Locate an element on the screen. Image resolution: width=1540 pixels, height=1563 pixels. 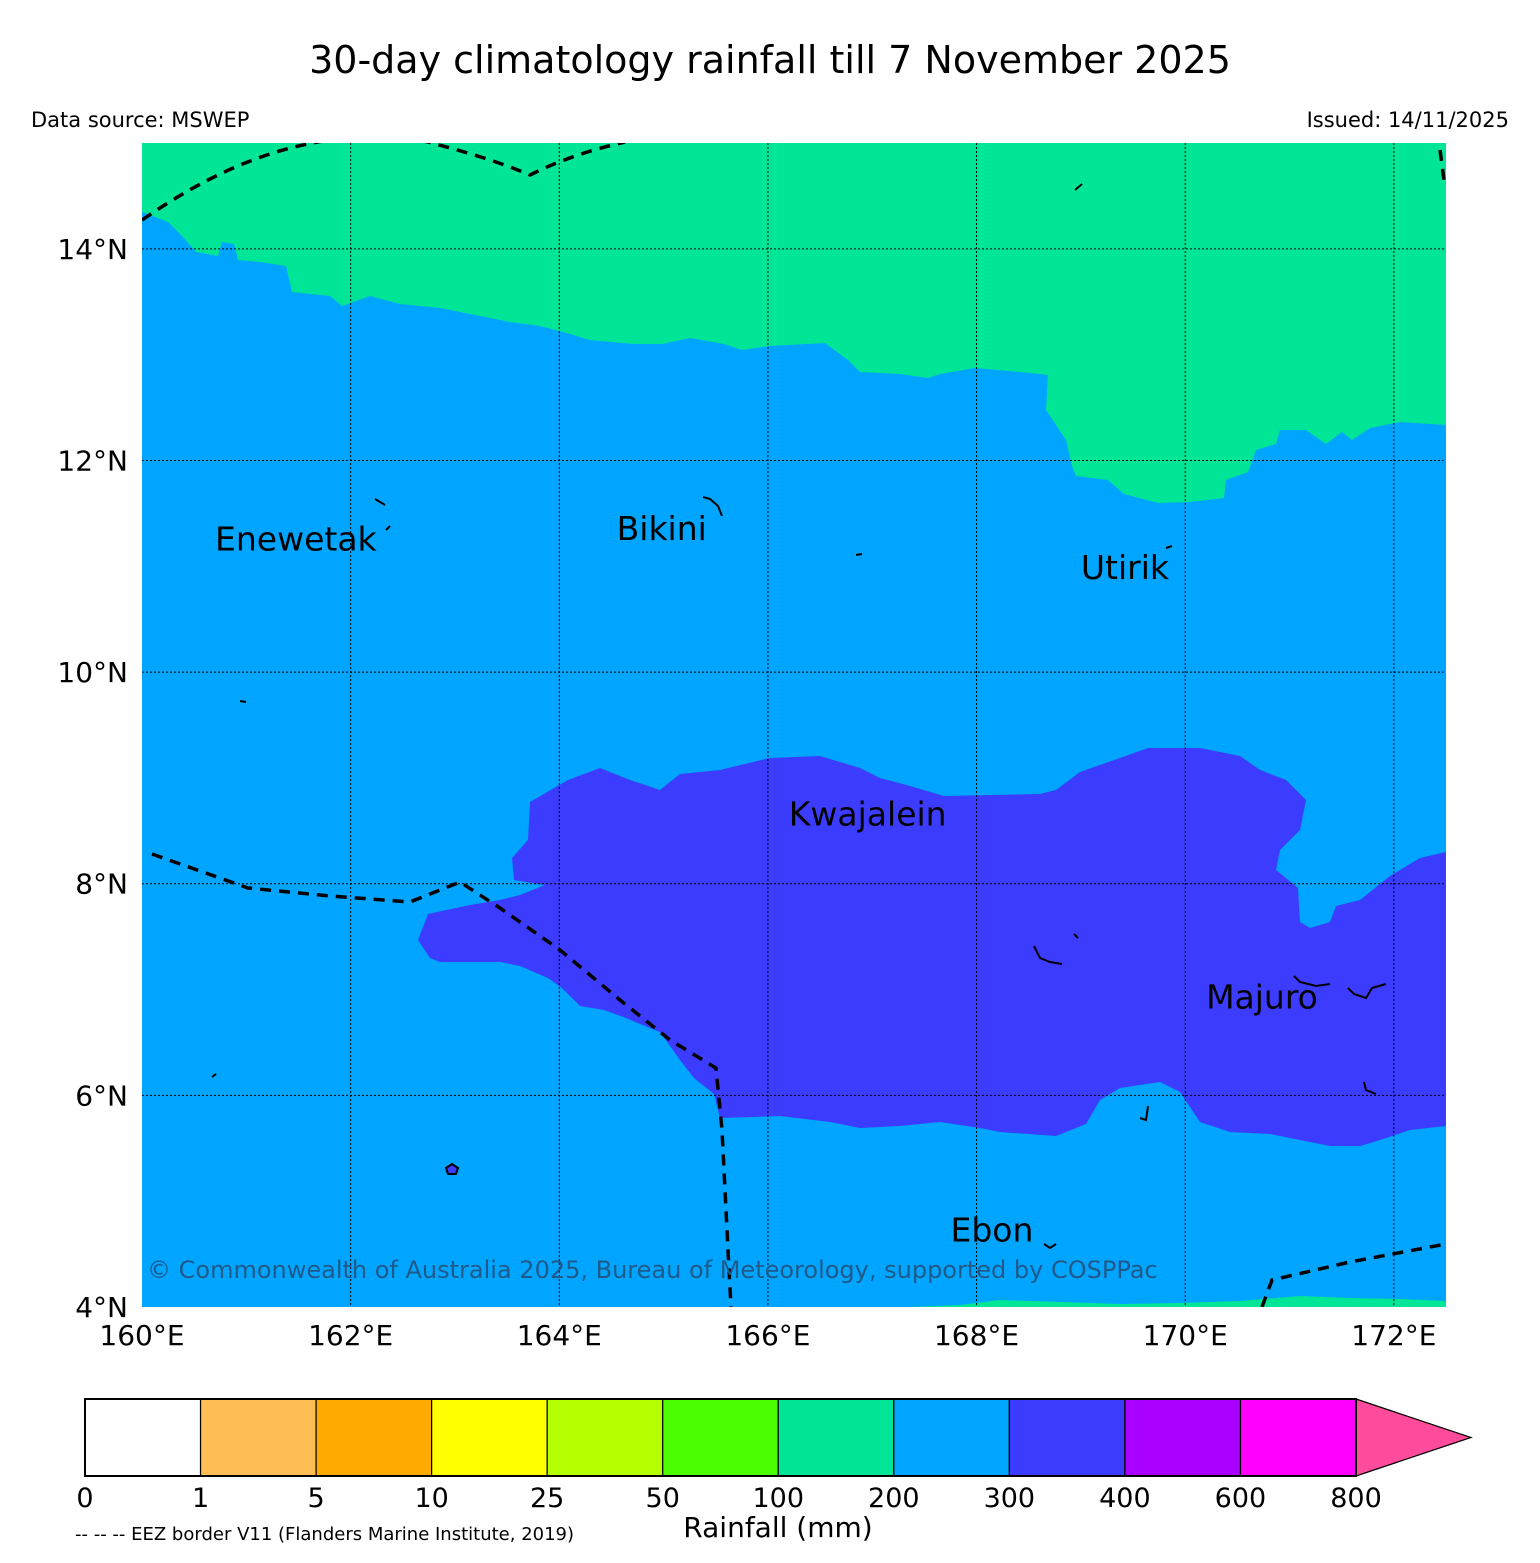
lat-tick-label: 14°N is located at coordinates (92, 249).